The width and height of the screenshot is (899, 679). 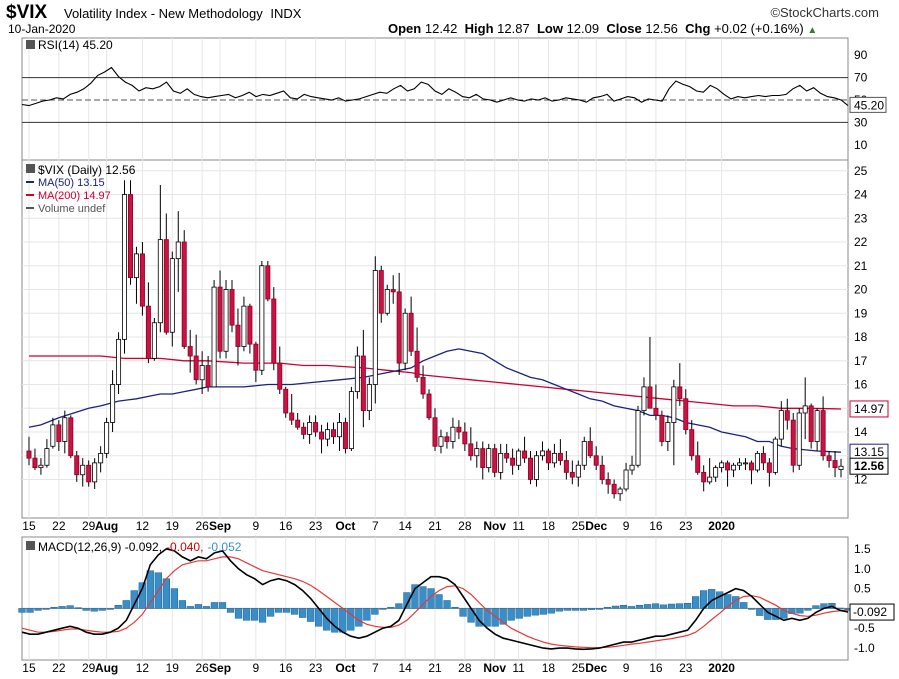 What do you see at coordinates (549, 668) in the screenshot?
I see `x-tick-label-macd: 18` at bounding box center [549, 668].